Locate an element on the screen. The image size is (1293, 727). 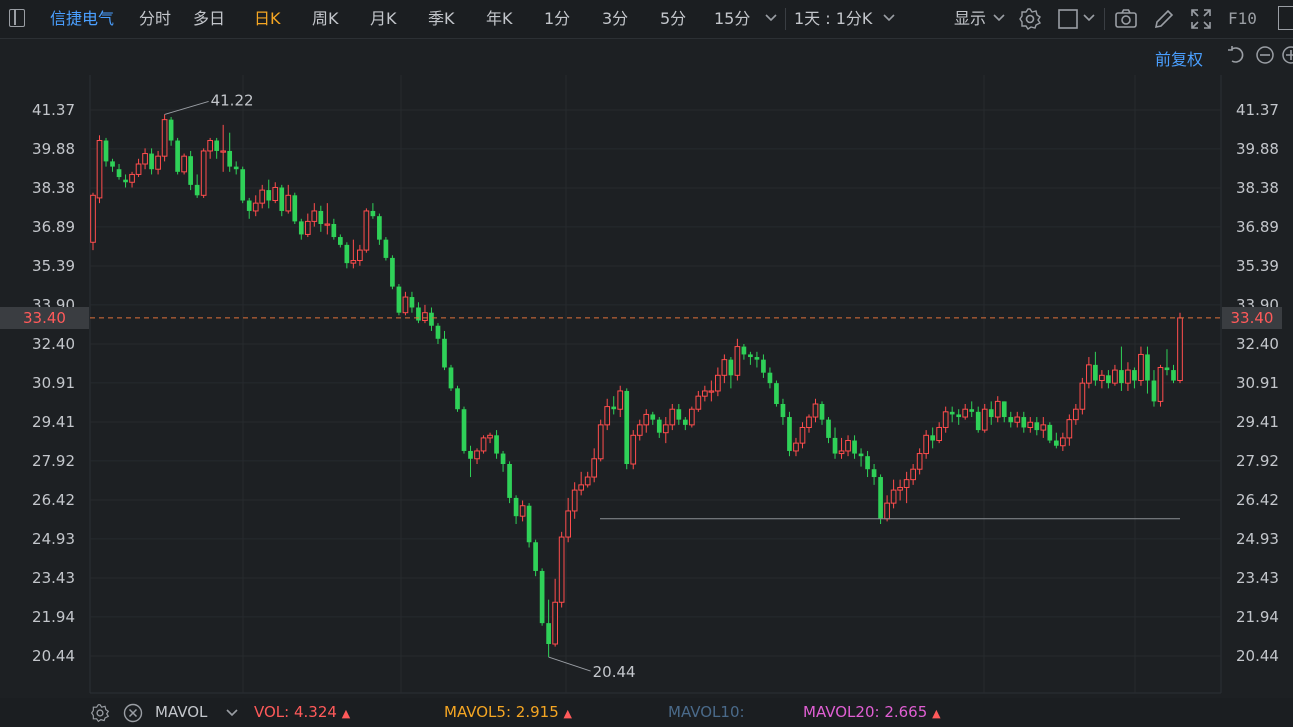
tab-quarterly-k: 季K is located at coordinates (441, 18).